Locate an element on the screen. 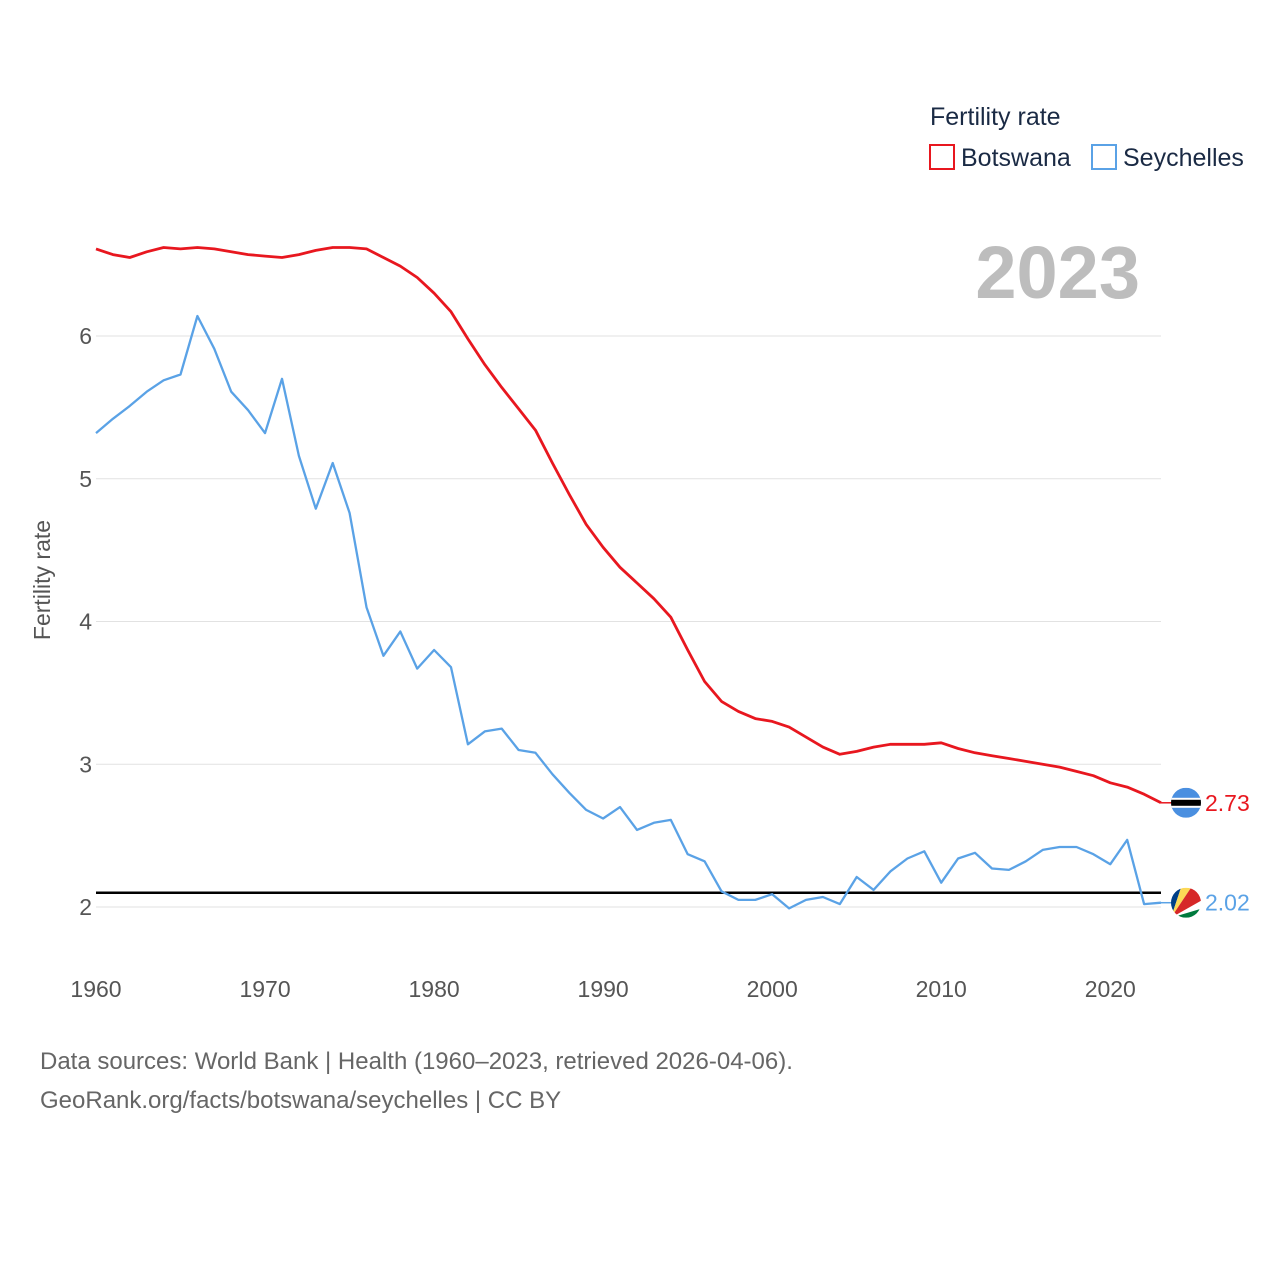 Image resolution: width=1280 pixels, height=1280 pixels. end-markers: 2.73 2.02 is located at coordinates (1205, 852).